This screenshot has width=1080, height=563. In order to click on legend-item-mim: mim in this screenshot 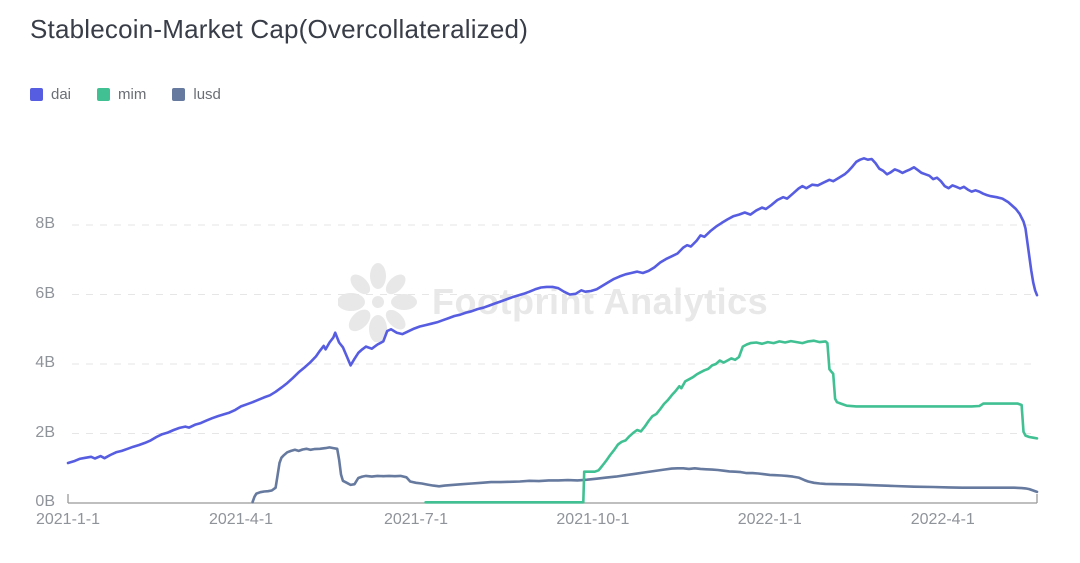, I will do `click(121, 94)`.